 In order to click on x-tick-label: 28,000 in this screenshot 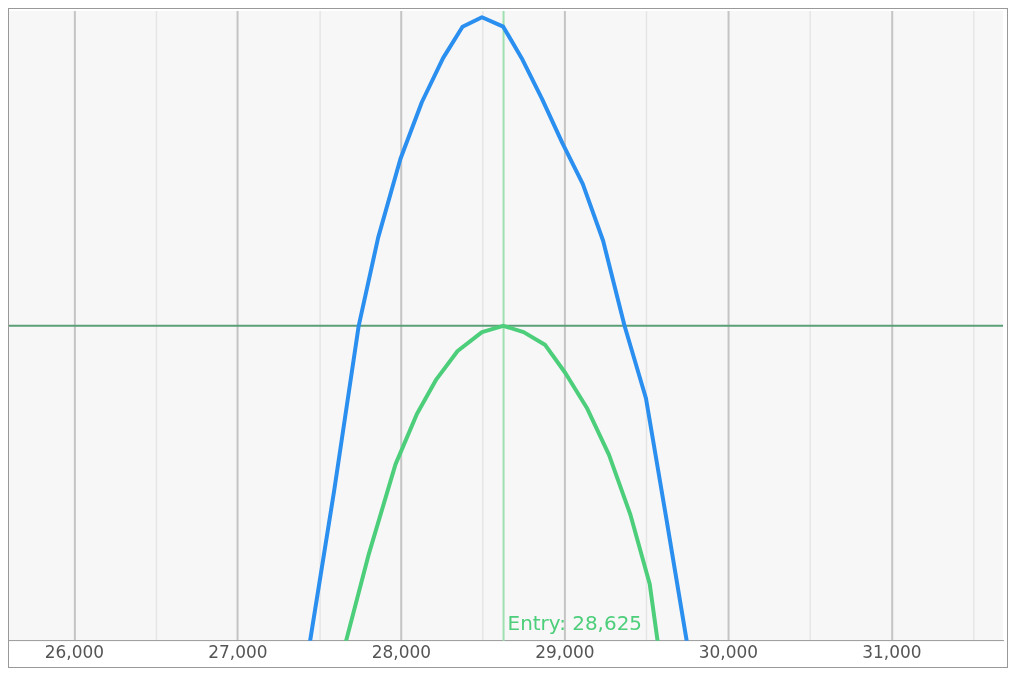, I will do `click(401, 652)`.